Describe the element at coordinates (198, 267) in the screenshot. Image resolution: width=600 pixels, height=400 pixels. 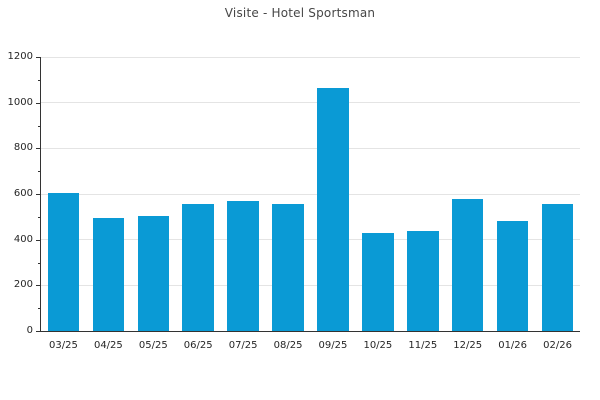
I see `bar-06/25` at that location.